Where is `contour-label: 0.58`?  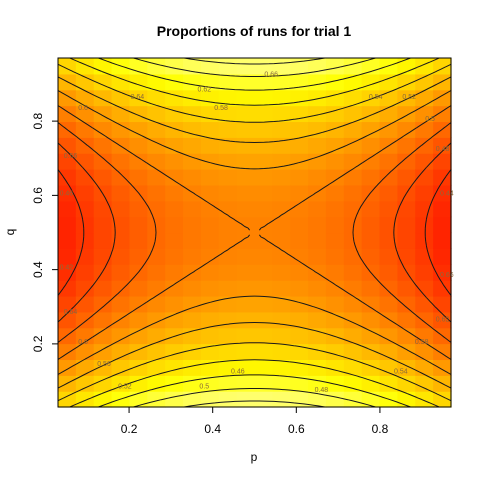 contour-label: 0.58 is located at coordinates (422, 342).